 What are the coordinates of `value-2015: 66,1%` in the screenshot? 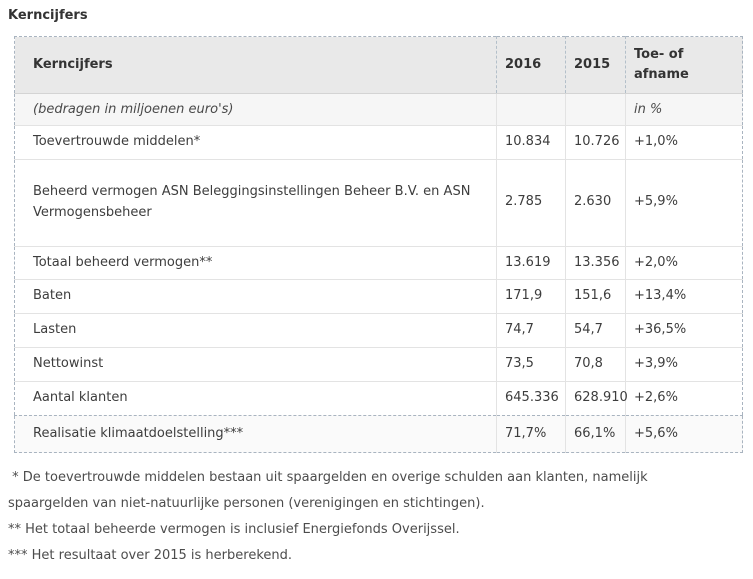 It's located at (595, 433).